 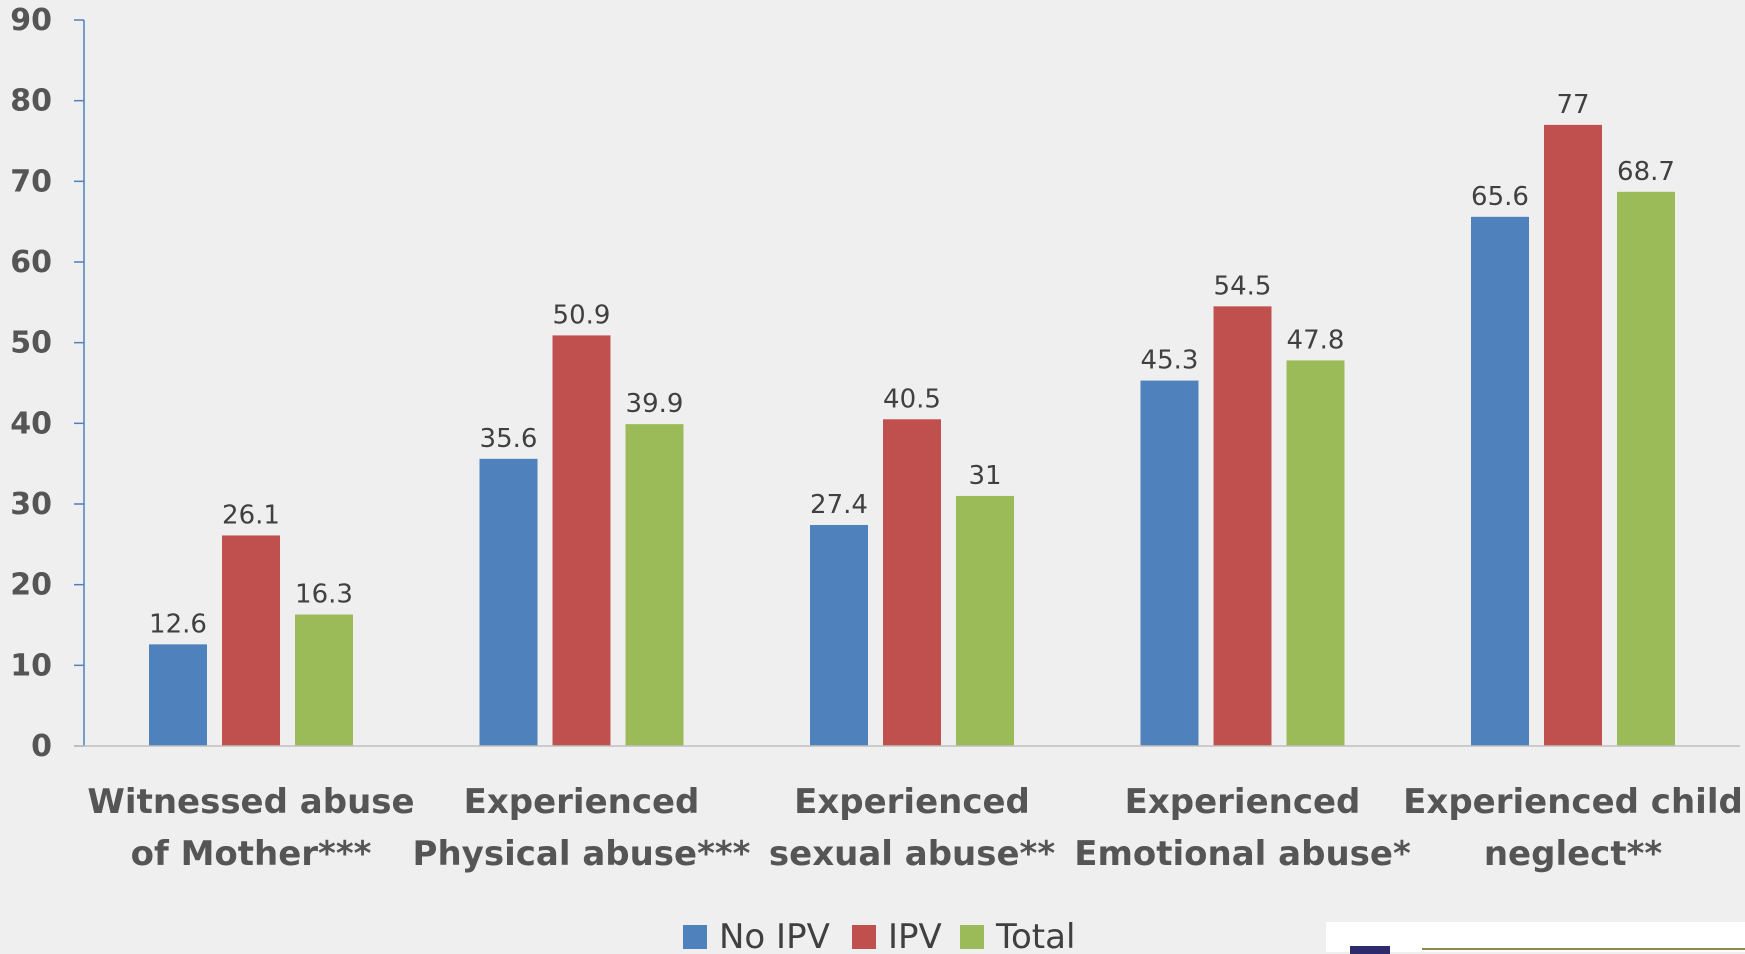 I want to click on legend-label: IPV, so click(x=915, y=934).